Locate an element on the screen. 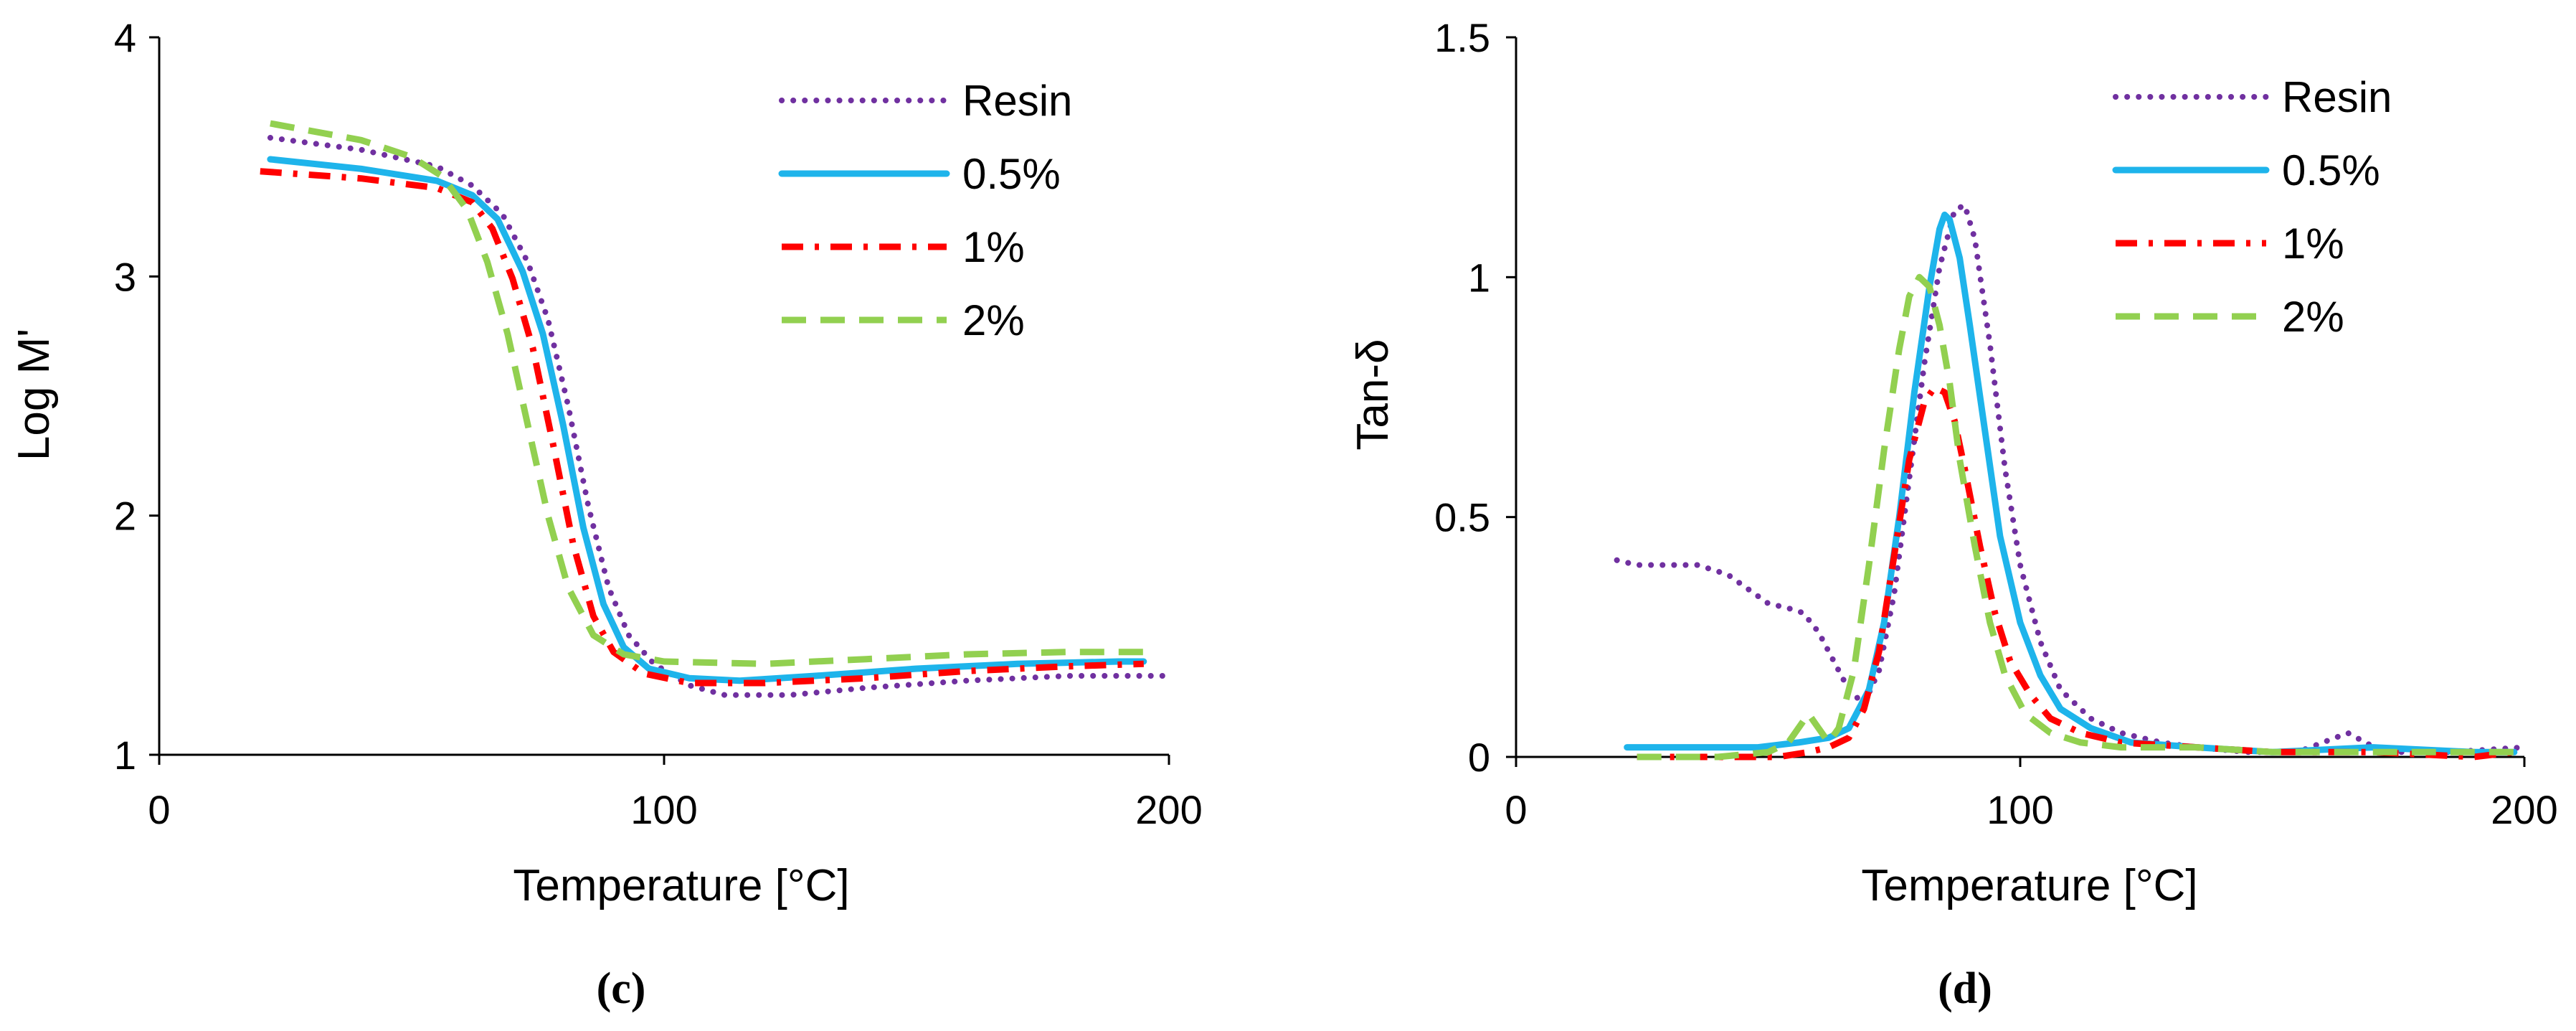 The height and width of the screenshot is (1031, 2576). y-axis-title: Tan-δ is located at coordinates (1373, 394).